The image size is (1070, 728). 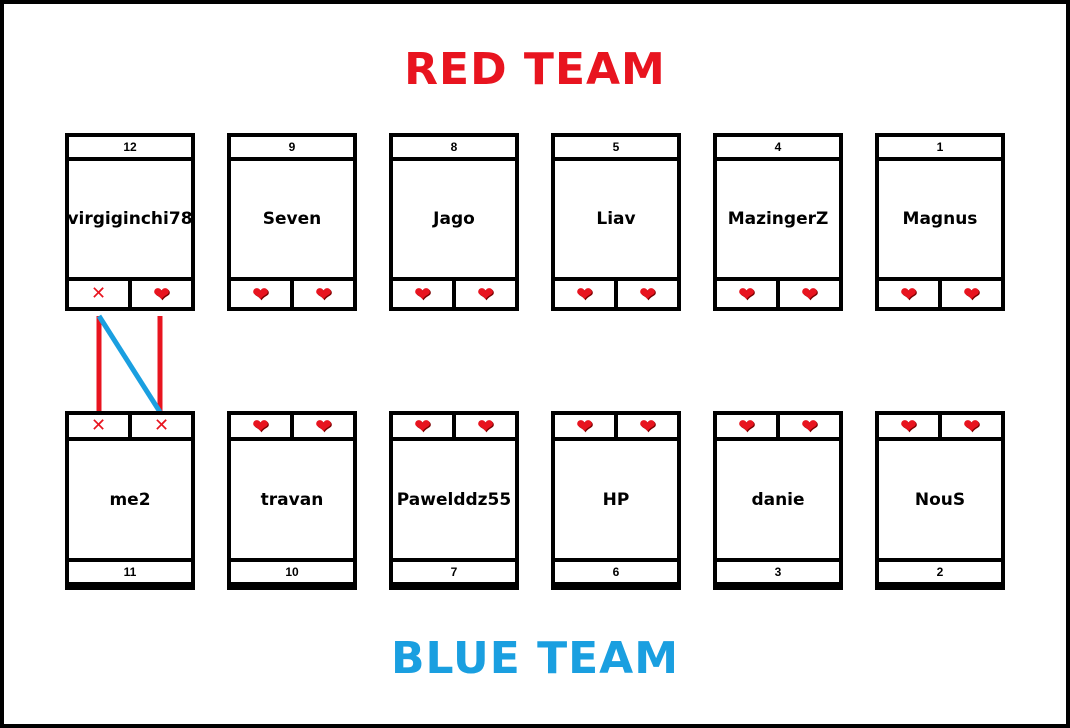 I want to click on player-number: 8, so click(x=454, y=149).